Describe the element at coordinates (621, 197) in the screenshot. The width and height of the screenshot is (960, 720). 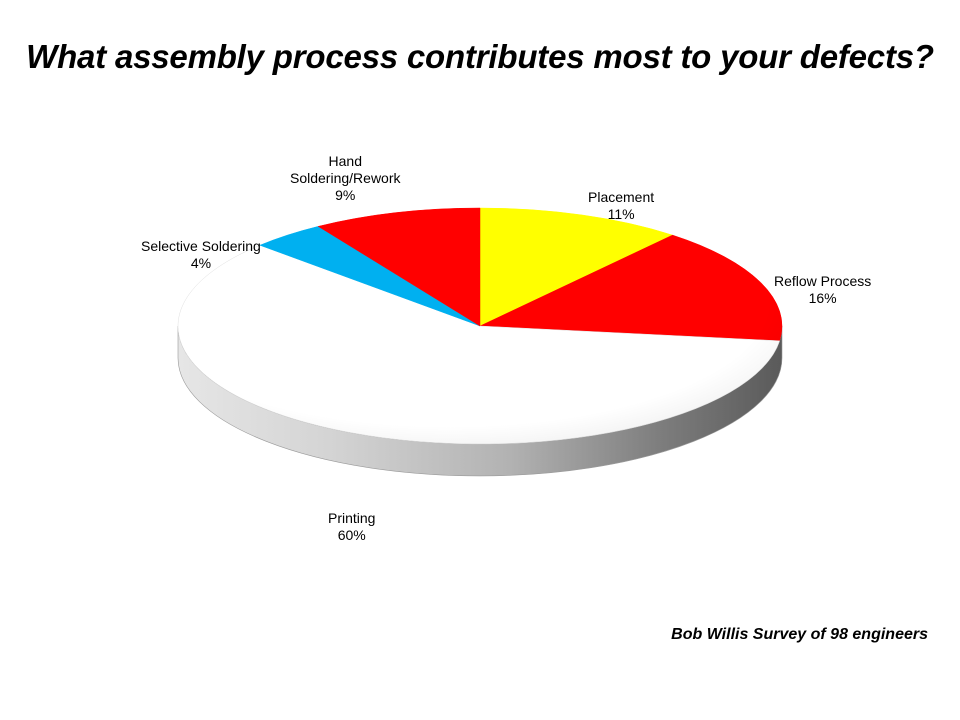
I see `slice-label-text: Placement` at that location.